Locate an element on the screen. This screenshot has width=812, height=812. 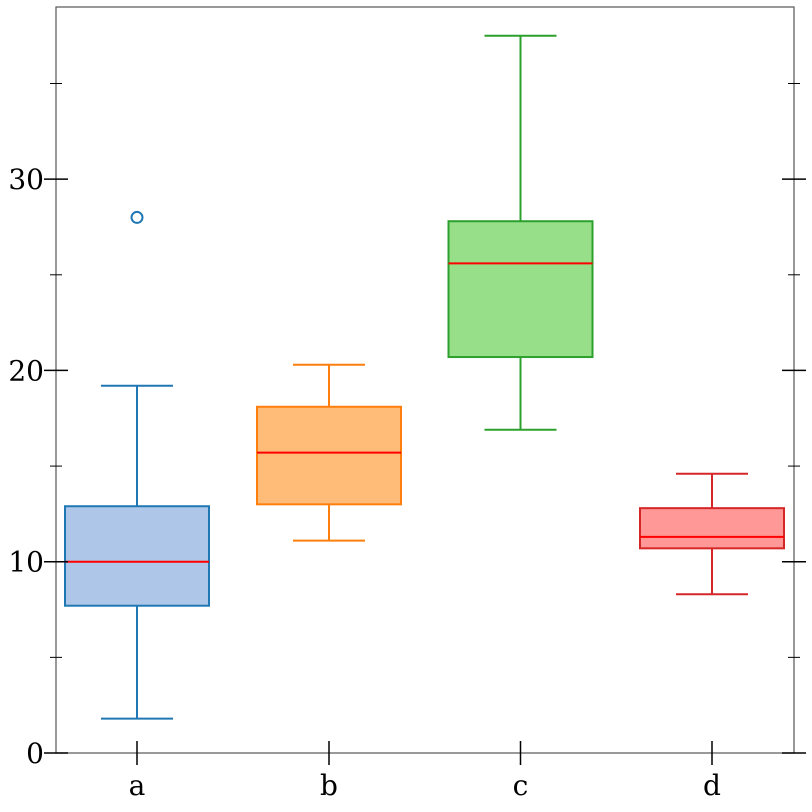
y-tick-label: 30 is located at coordinates (26, 179).